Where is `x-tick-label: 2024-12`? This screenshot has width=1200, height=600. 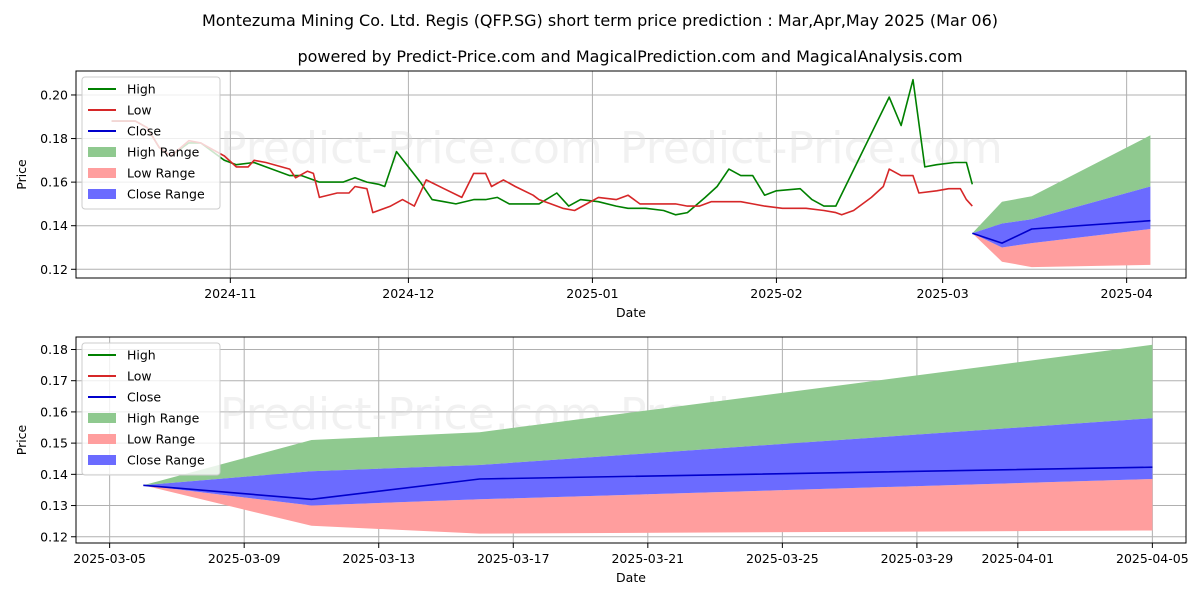
x-tick-label: 2024-12 is located at coordinates (408, 293).